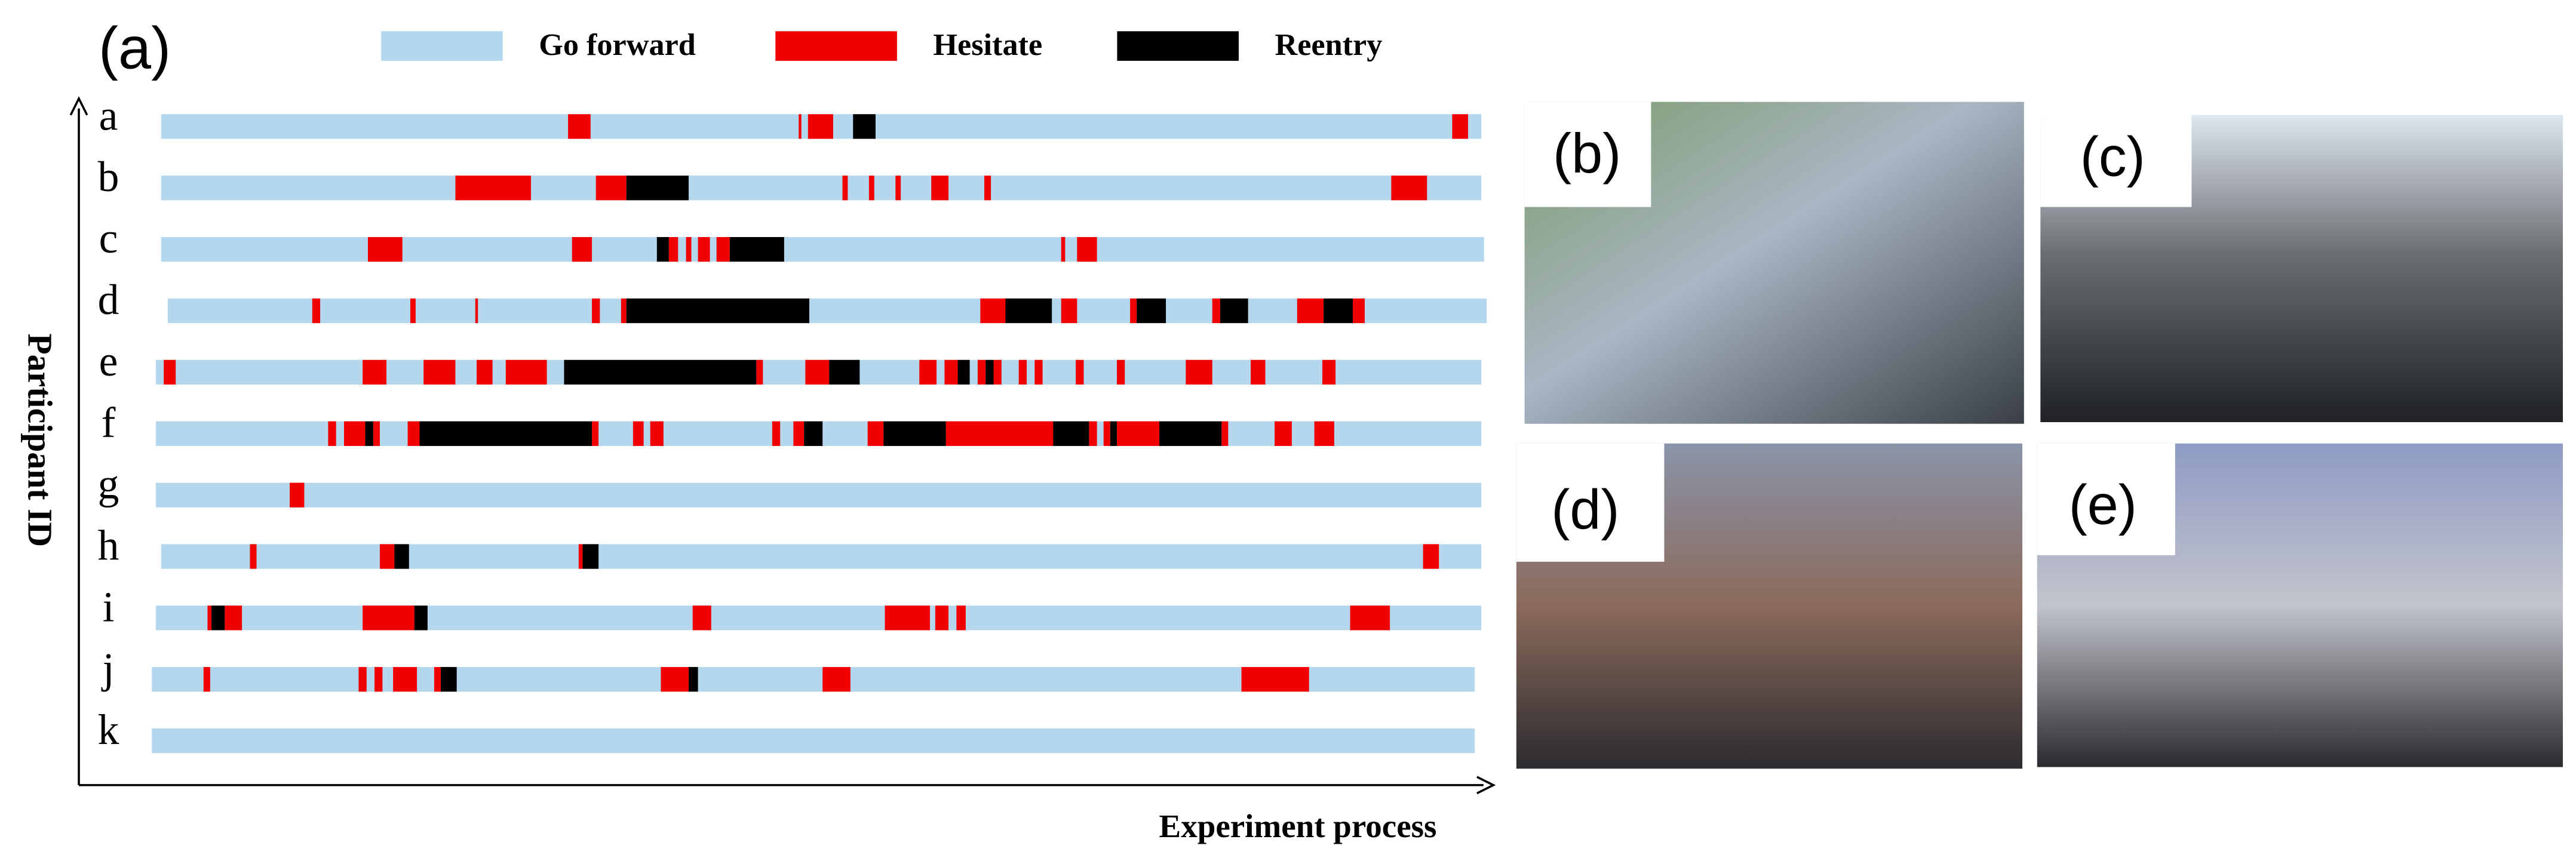 The image size is (2576, 864). I want to click on legend-label: Hesitate, so click(988, 44).